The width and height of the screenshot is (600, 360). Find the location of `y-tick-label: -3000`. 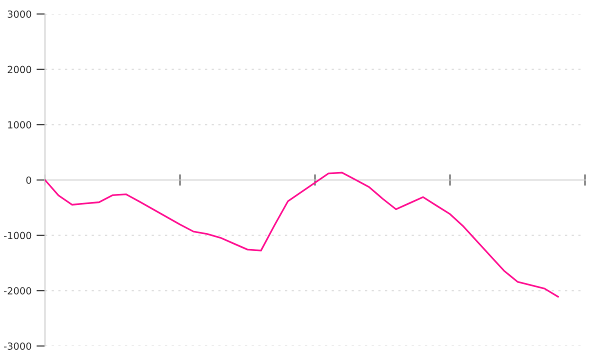

y-tick-label: -3000 is located at coordinates (18, 346).